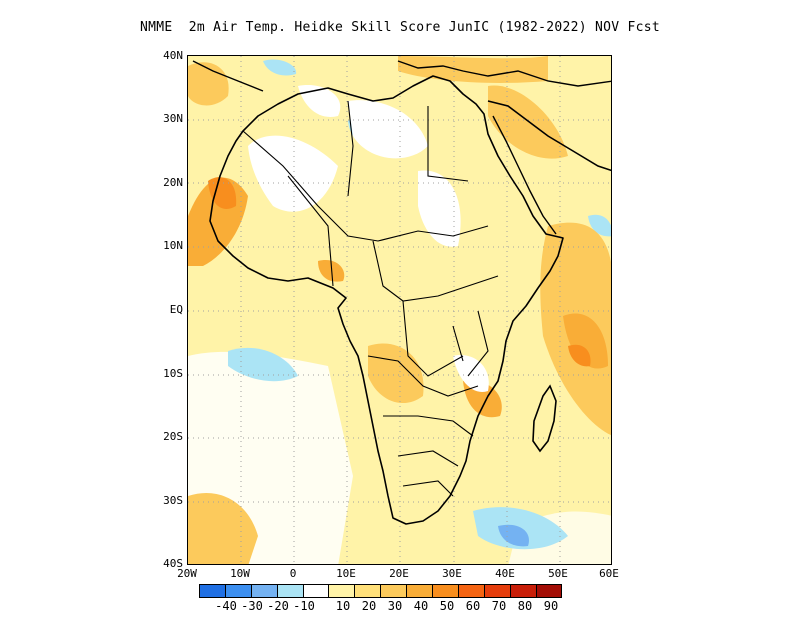 Image resolution: width=800 pixels, height=618 pixels. What do you see at coordinates (471, 373) in the screenshot?
I see `low-skill-area` at bounding box center [471, 373].